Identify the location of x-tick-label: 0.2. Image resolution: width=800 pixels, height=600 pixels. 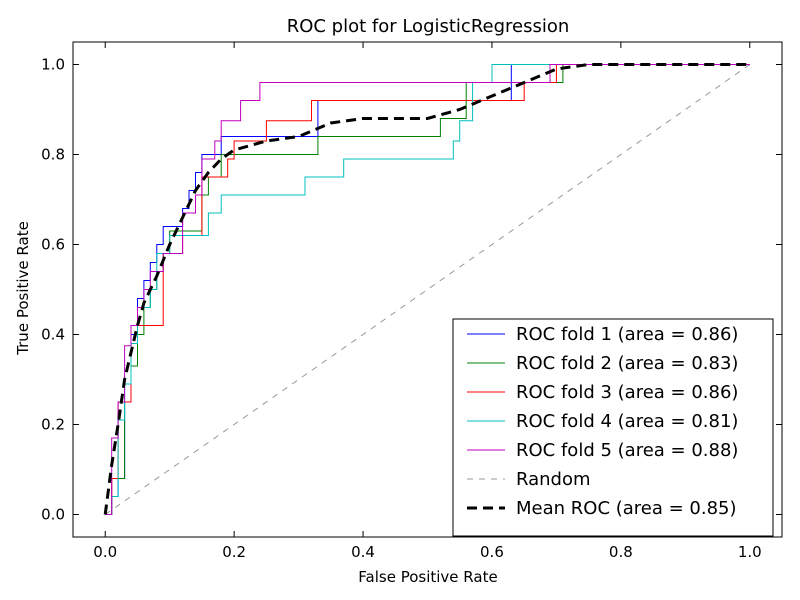
(234, 552).